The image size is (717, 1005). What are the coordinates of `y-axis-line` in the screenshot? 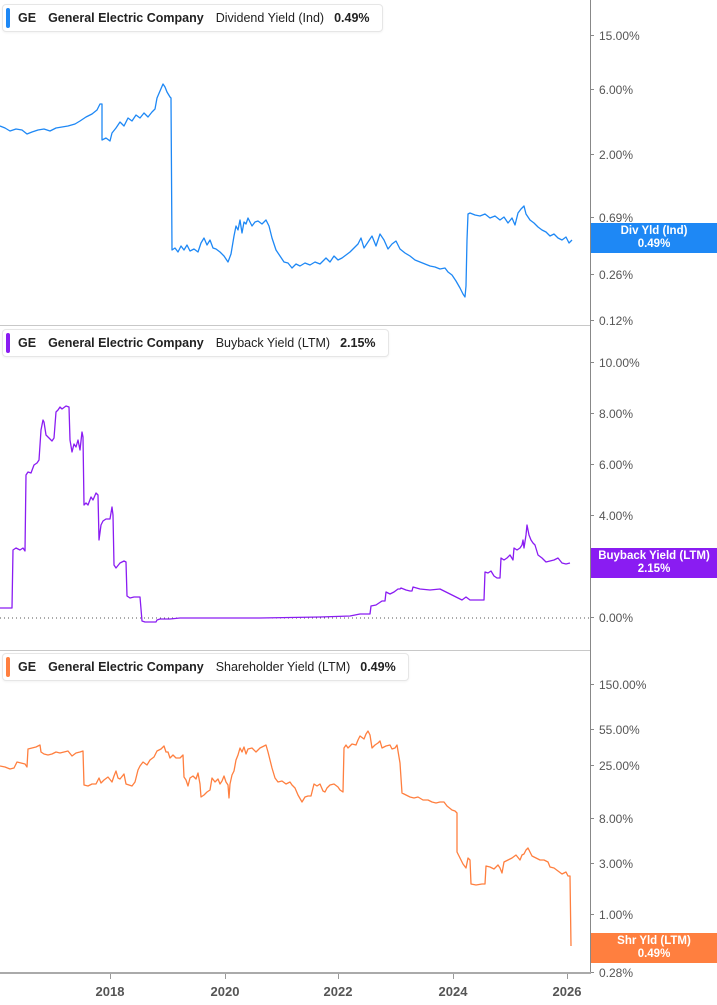 It's located at (590, 487).